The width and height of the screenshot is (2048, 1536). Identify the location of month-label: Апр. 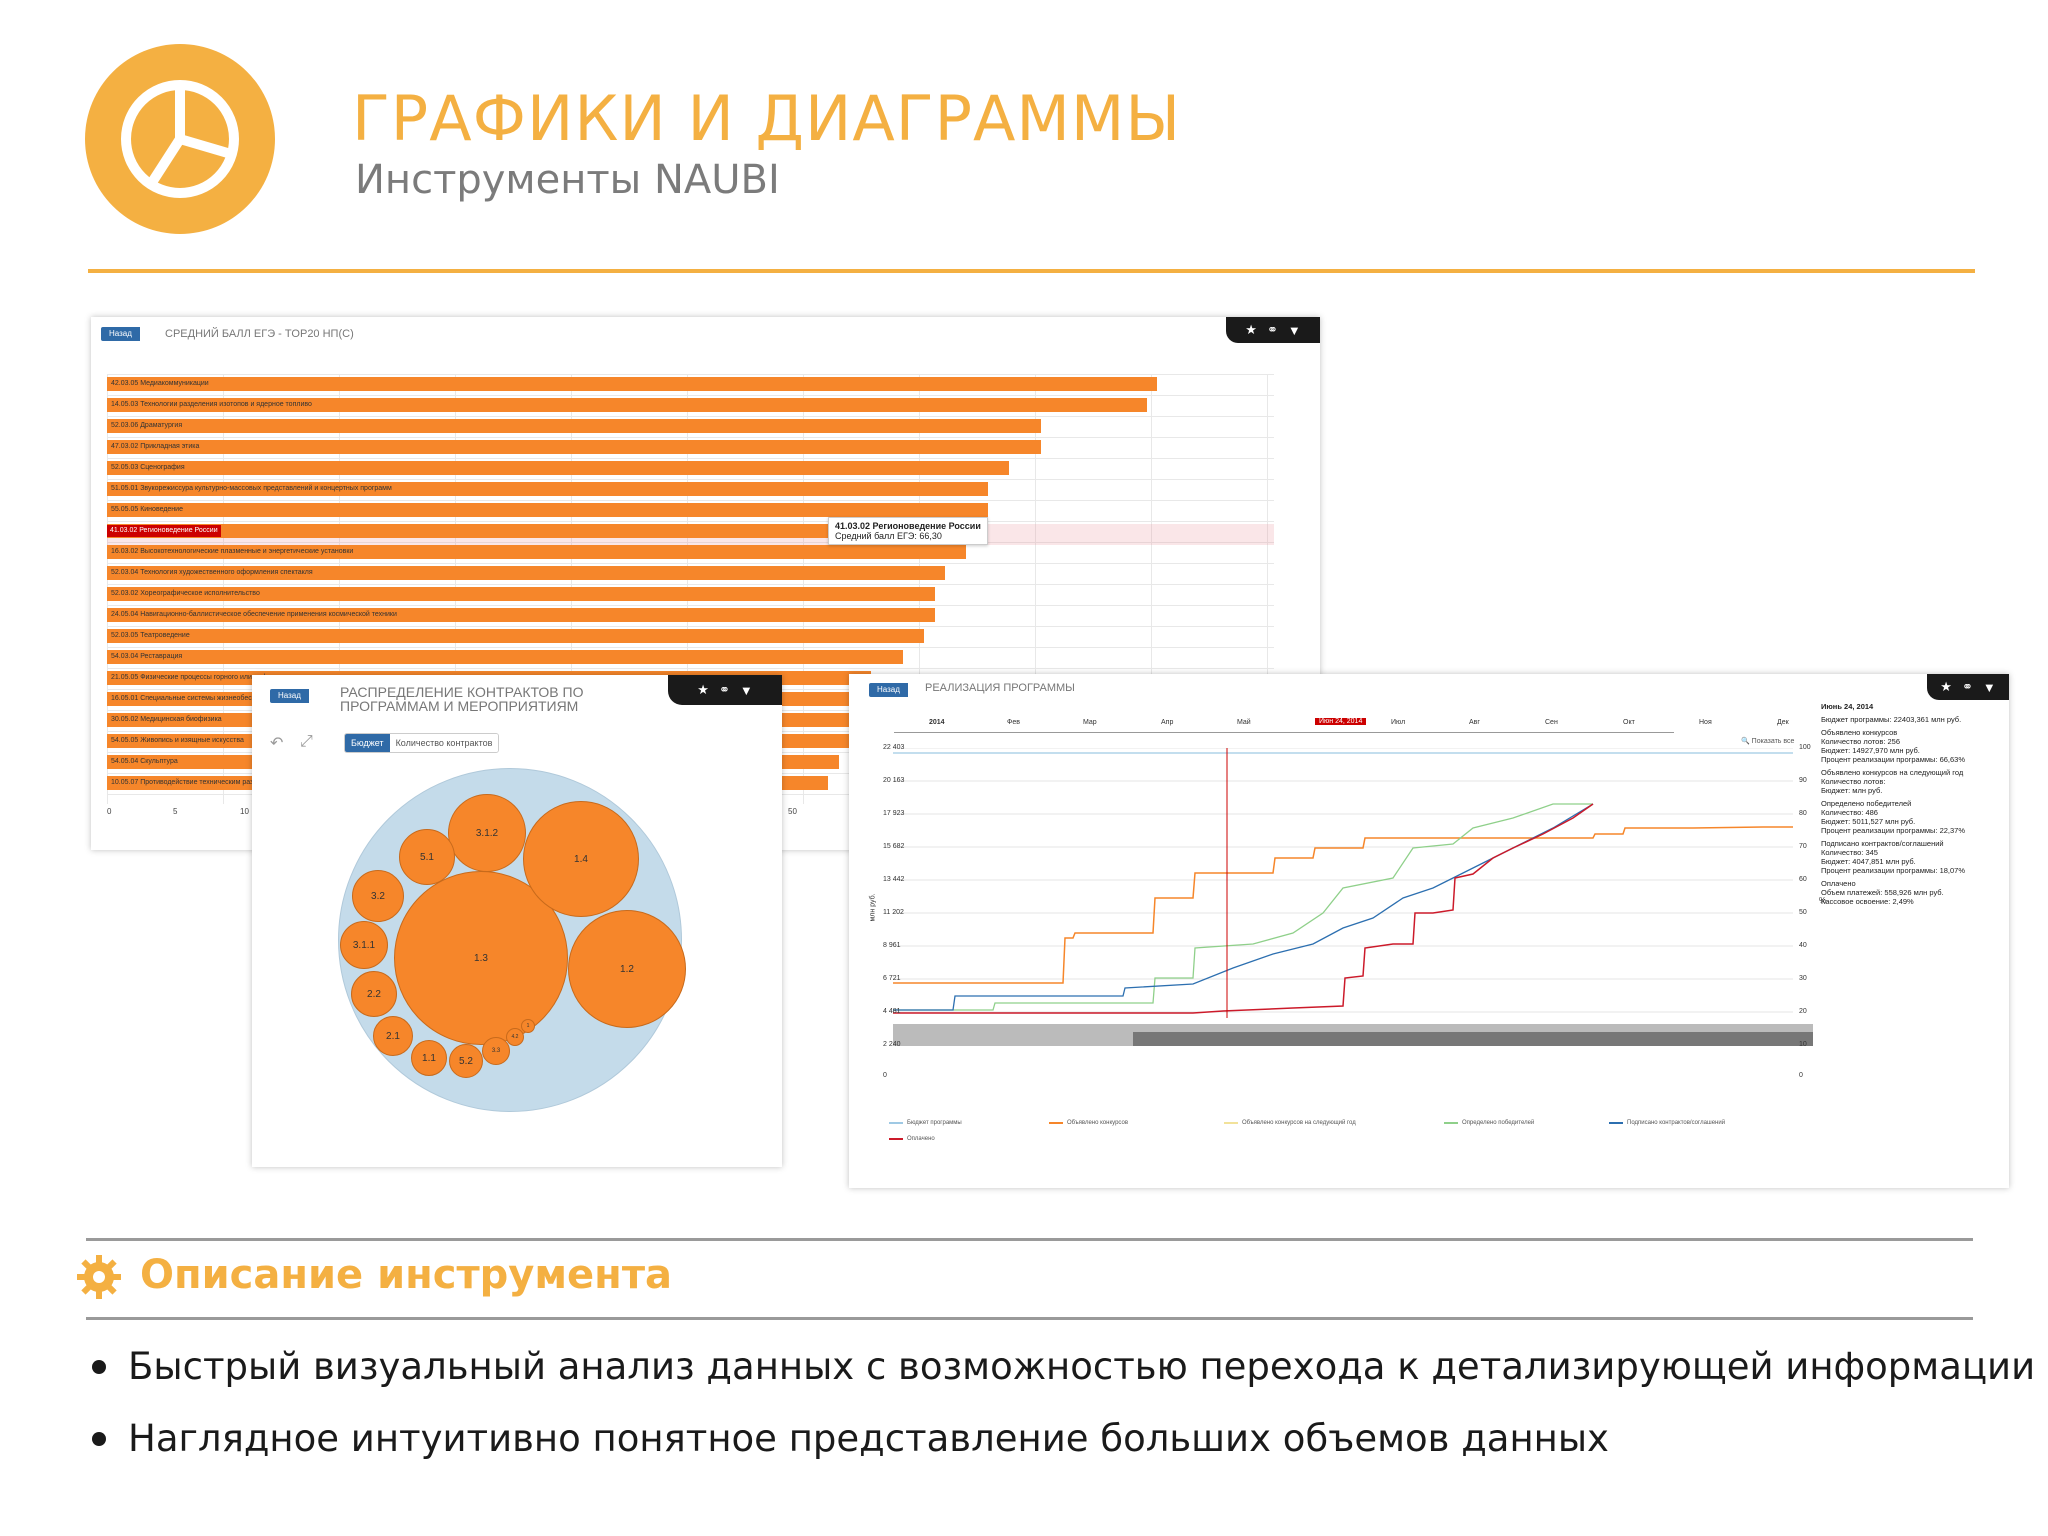
(1167, 722).